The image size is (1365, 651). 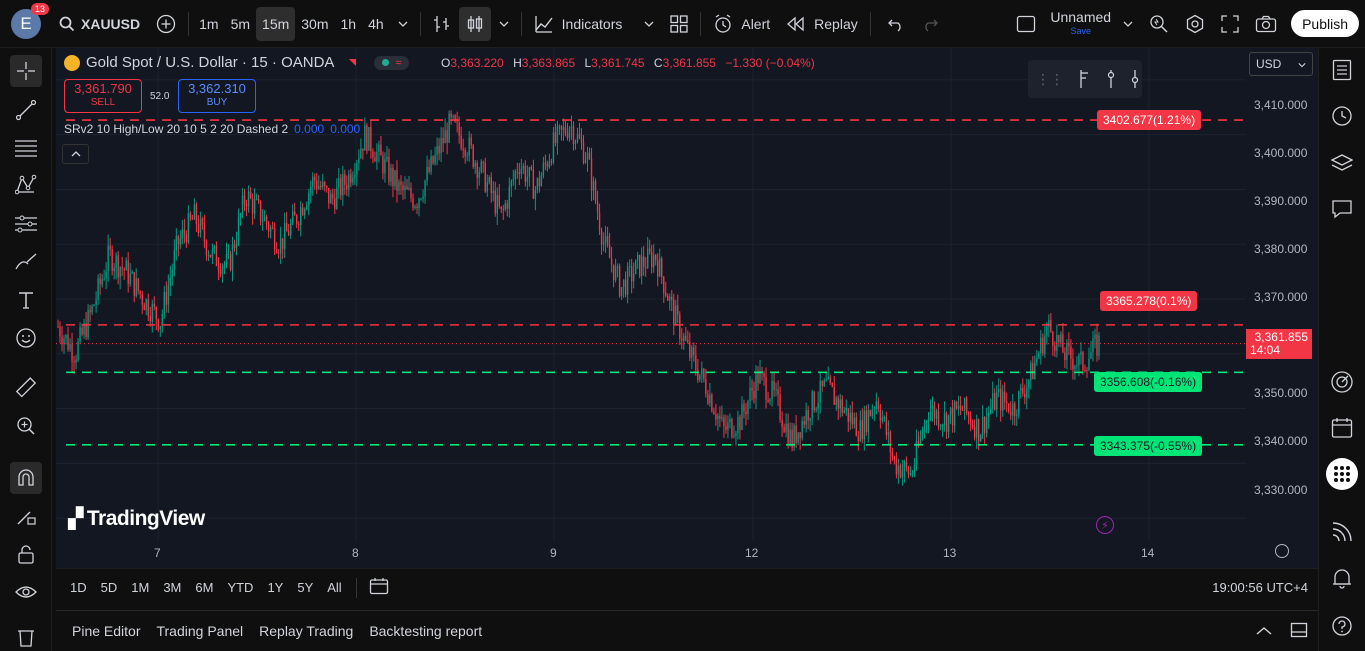 What do you see at coordinates (315, 23) in the screenshot?
I see `interval-30m: 30m` at bounding box center [315, 23].